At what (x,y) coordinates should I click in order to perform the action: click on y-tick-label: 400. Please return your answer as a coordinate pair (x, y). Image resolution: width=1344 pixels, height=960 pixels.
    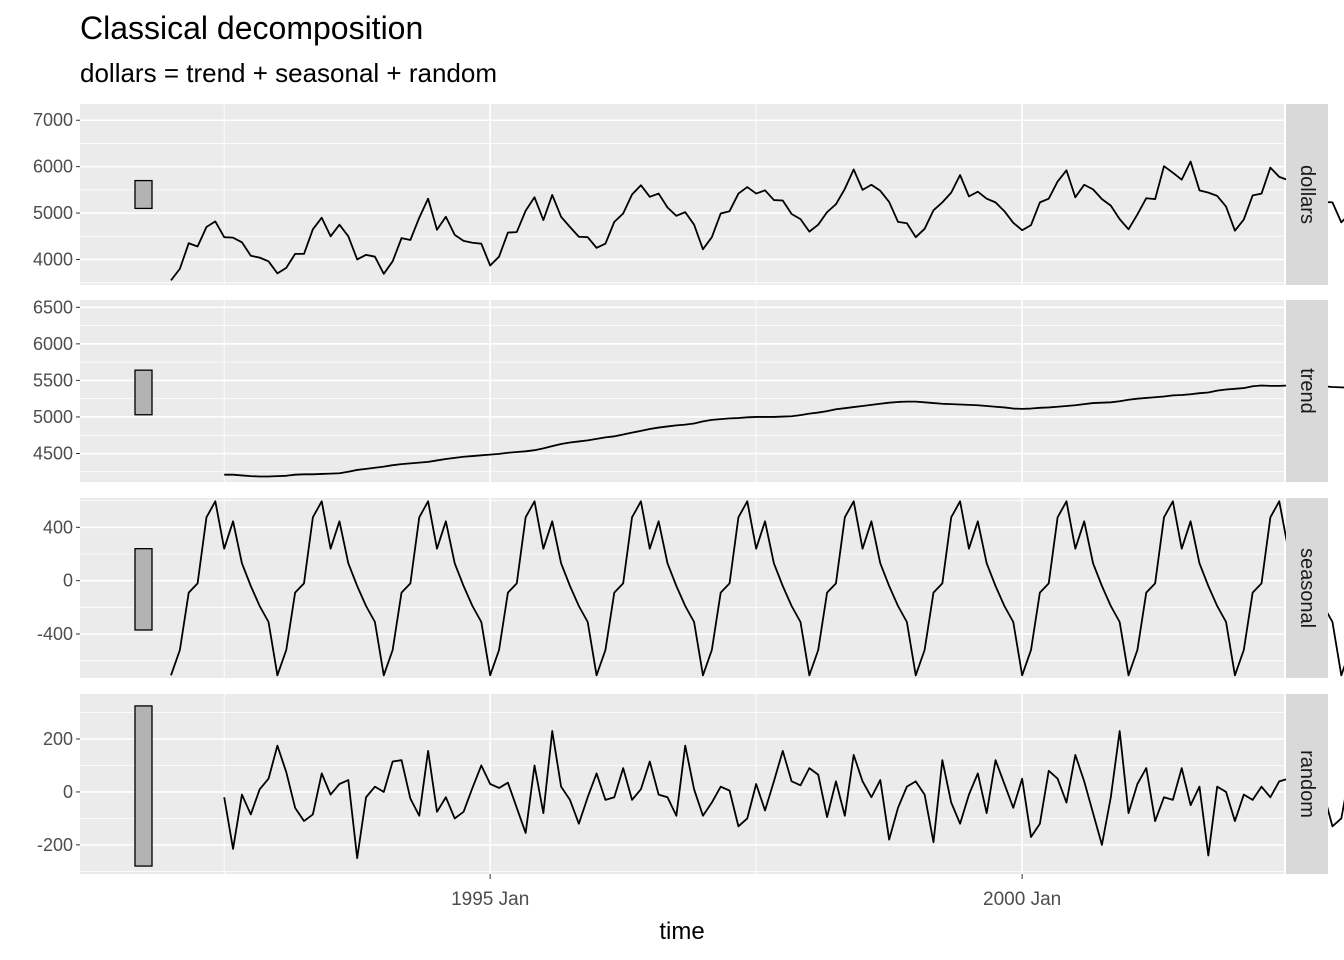
    Looking at the image, I should click on (58, 527).